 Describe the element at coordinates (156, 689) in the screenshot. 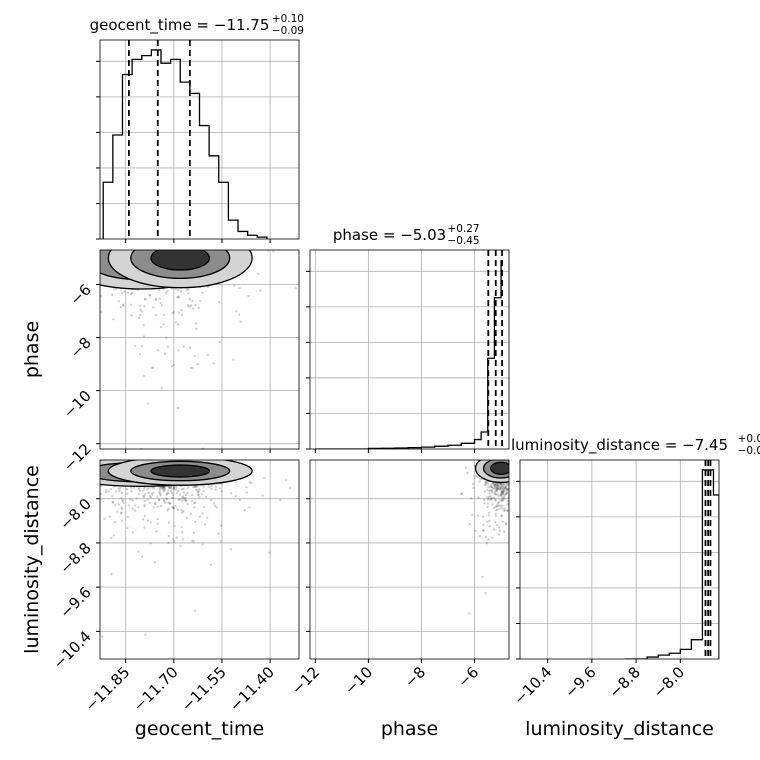

I see `x-tick-label: −11.70` at that location.